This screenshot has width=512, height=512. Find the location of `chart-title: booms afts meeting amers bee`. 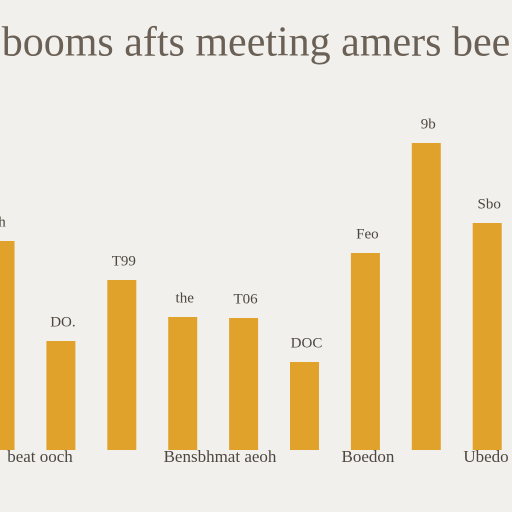

chart-title: booms afts meeting amers bee is located at coordinates (256, 43).